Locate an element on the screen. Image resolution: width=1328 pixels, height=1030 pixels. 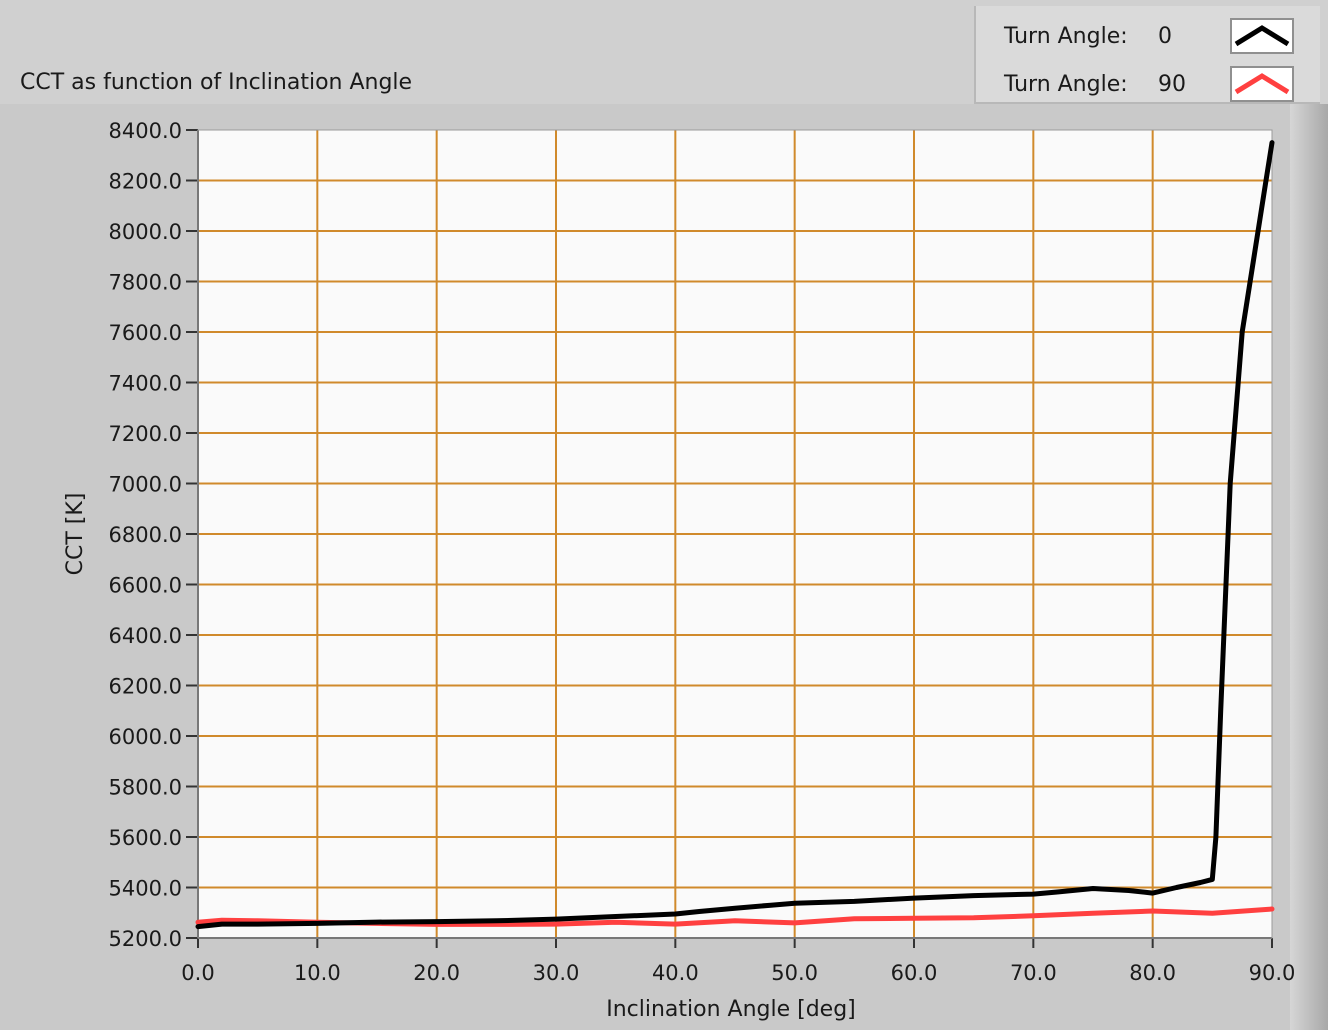
x-axis-label: Inclination Angle [deg] is located at coordinates (731, 1009).